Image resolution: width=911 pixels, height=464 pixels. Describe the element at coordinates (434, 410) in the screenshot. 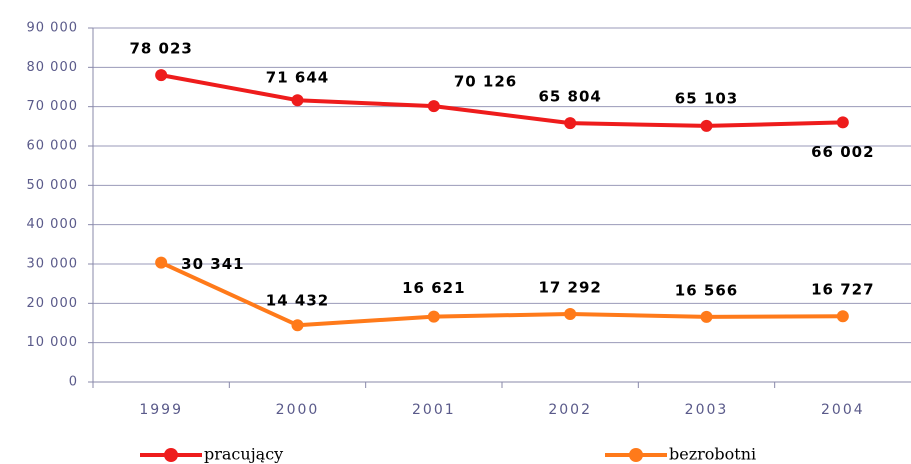

I see `x-tick-label: 2001` at that location.